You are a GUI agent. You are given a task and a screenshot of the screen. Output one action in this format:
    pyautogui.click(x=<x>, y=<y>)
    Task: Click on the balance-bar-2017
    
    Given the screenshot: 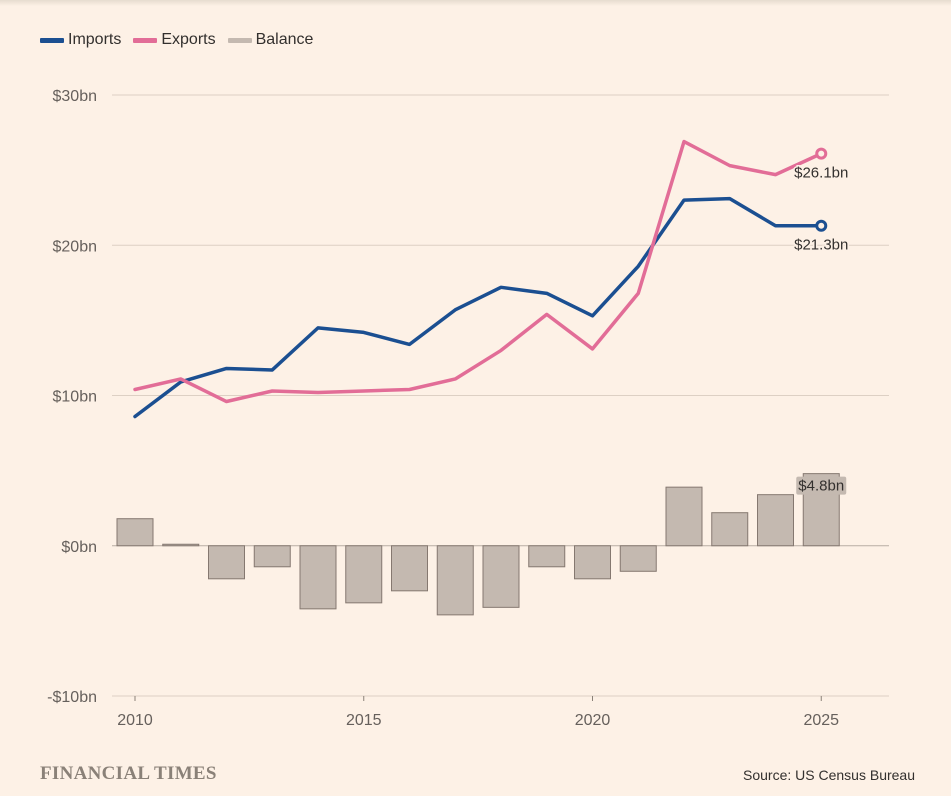 What is the action you would take?
    pyautogui.click(x=455, y=580)
    